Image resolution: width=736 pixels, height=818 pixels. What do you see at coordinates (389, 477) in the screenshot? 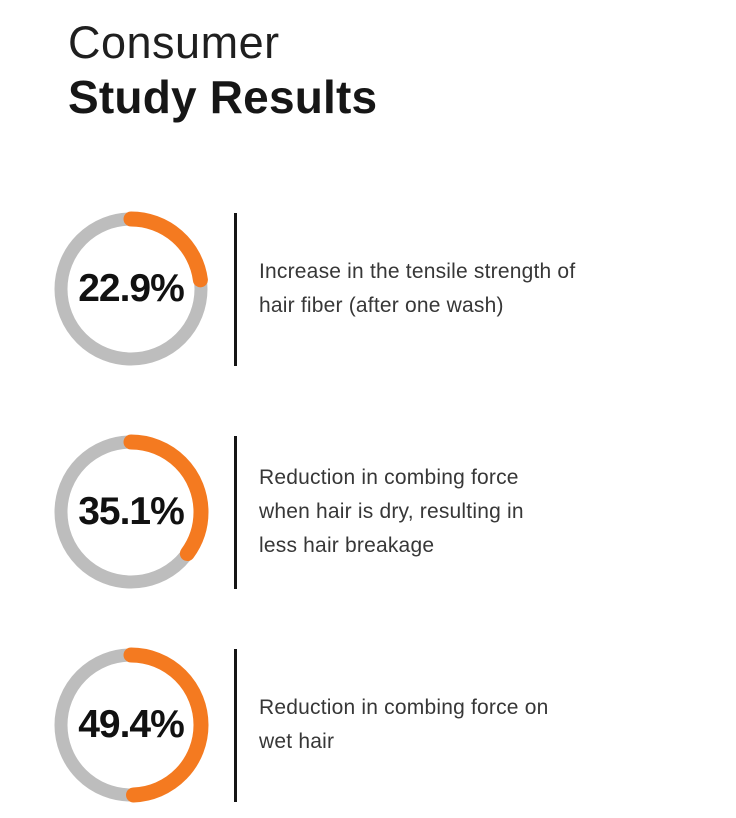
I see `description-line: Reduction in combing force` at bounding box center [389, 477].